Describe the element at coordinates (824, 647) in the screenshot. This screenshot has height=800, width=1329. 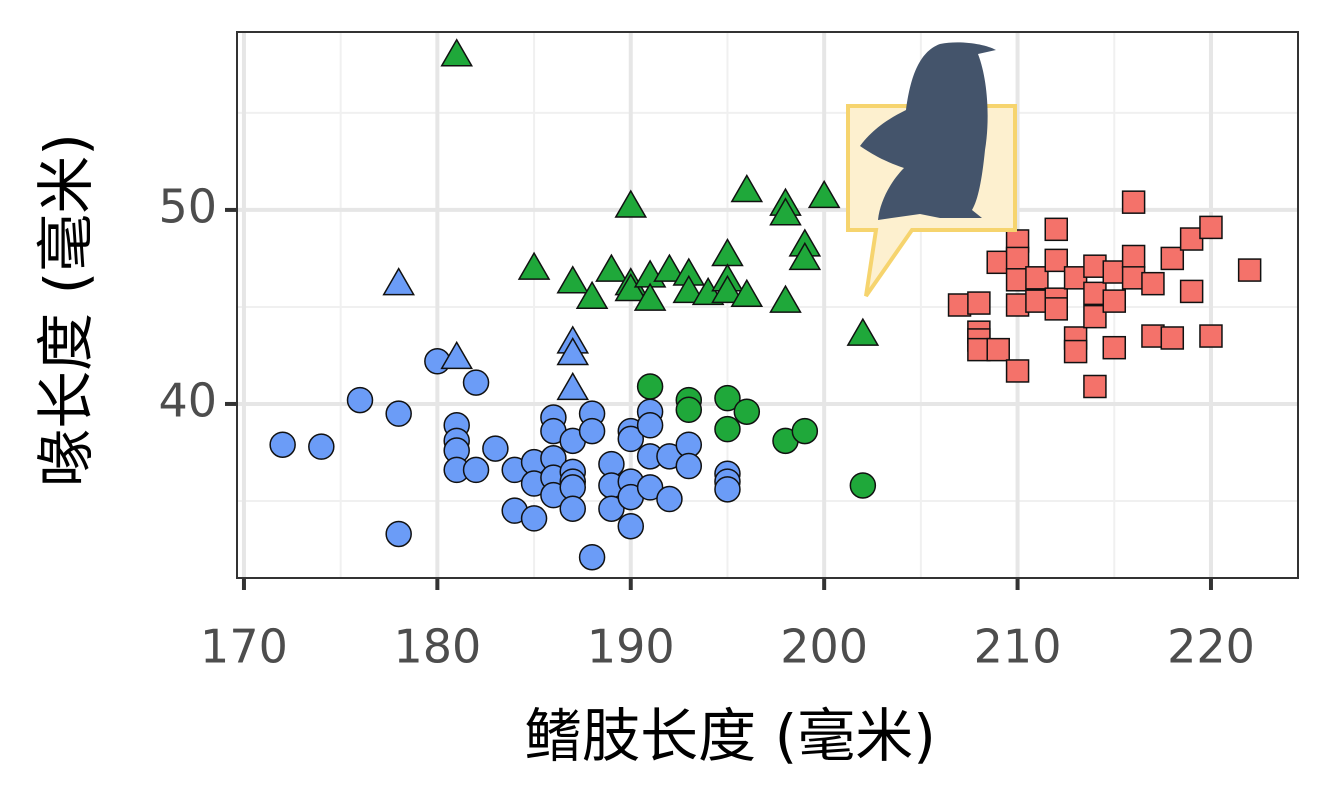
I see `x-tick-label: 200` at that location.